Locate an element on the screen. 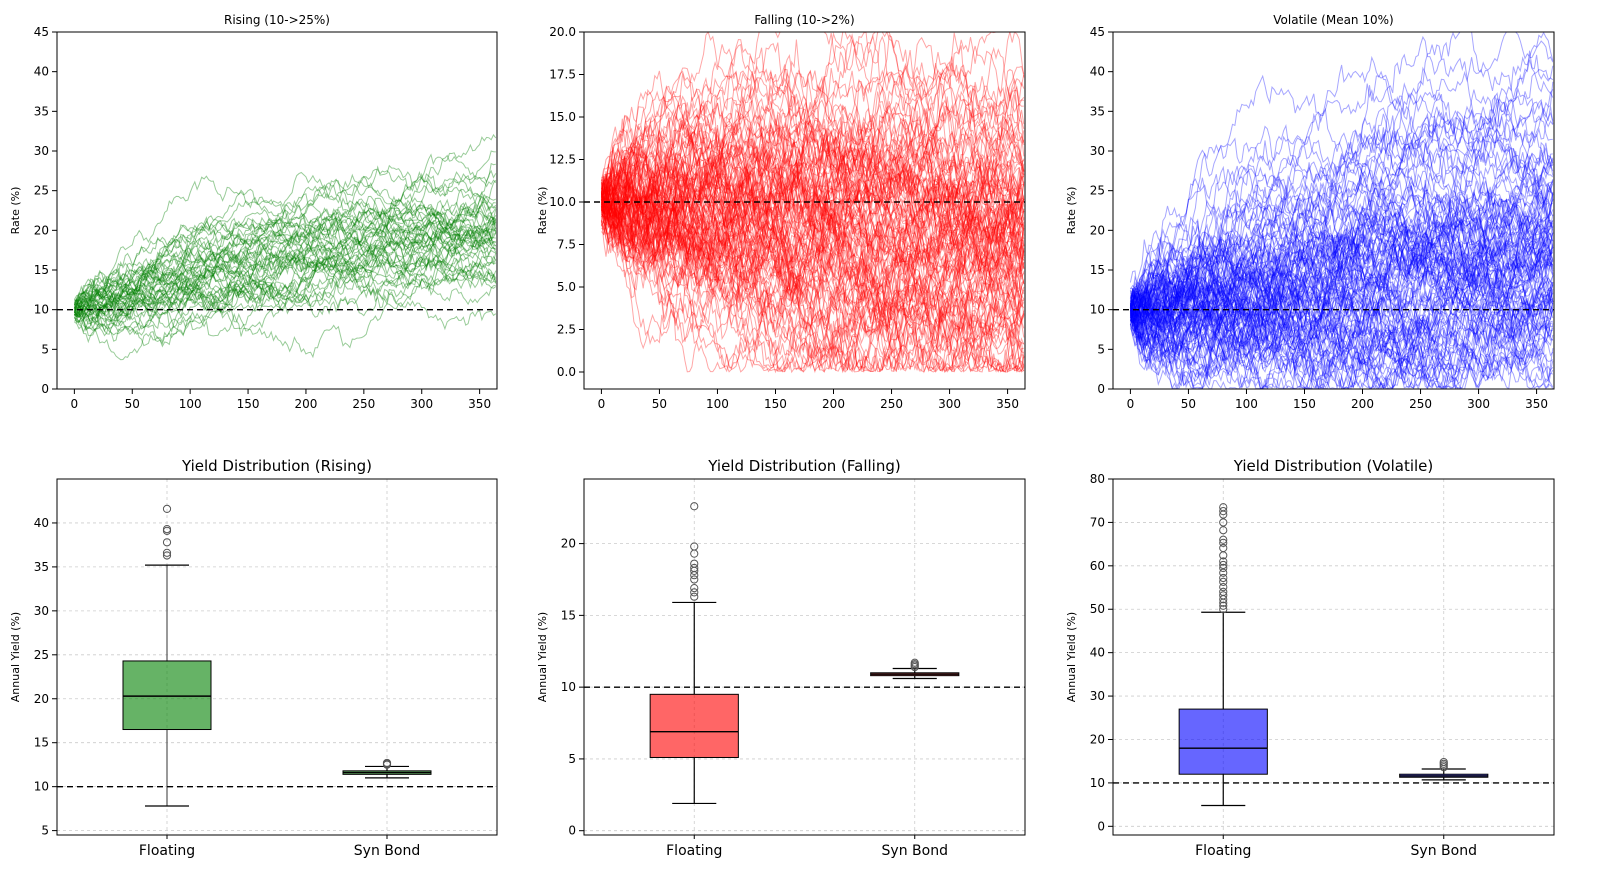 Image resolution: width=1600 pixels, height=889 pixels. y-tick-label: 10 is located at coordinates (1097, 783).